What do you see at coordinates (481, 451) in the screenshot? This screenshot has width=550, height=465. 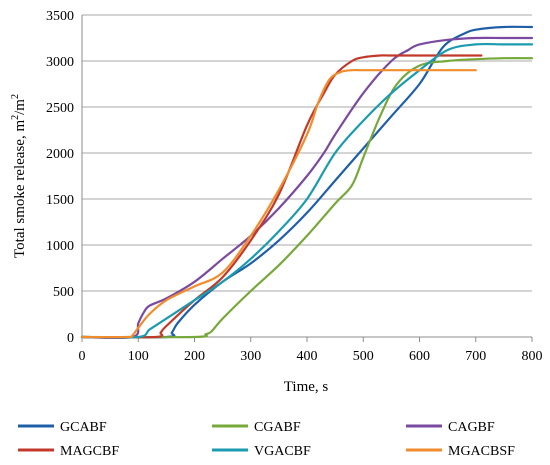 I see `legend-label-mgacbsf: MGACBSF` at bounding box center [481, 451].